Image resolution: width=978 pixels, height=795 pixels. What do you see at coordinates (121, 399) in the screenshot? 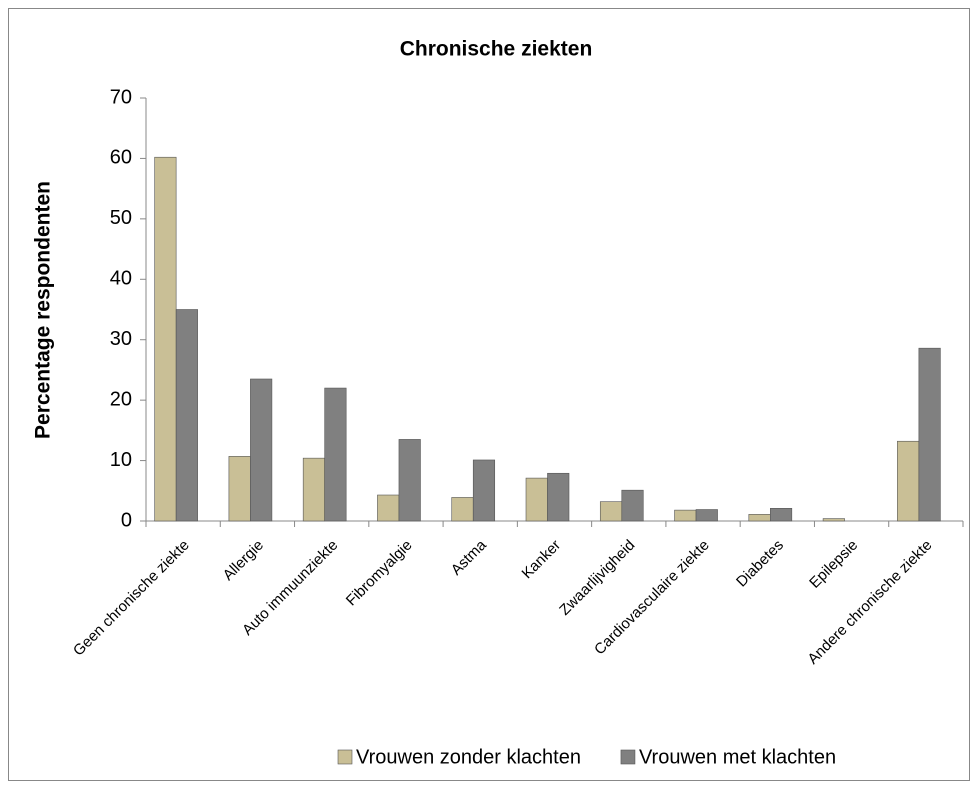
I see `y-tick-label: 20` at bounding box center [121, 399].